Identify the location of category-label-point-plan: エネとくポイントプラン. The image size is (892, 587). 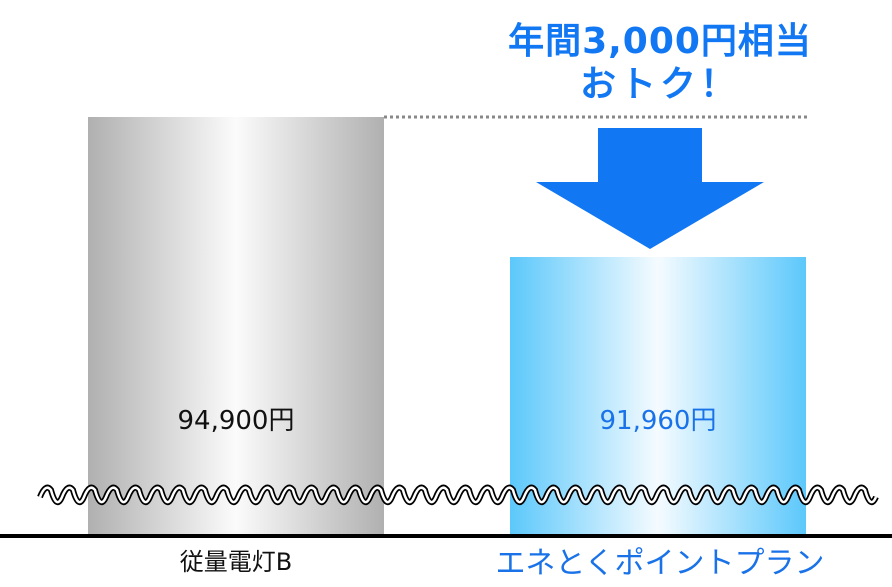
(660, 563).